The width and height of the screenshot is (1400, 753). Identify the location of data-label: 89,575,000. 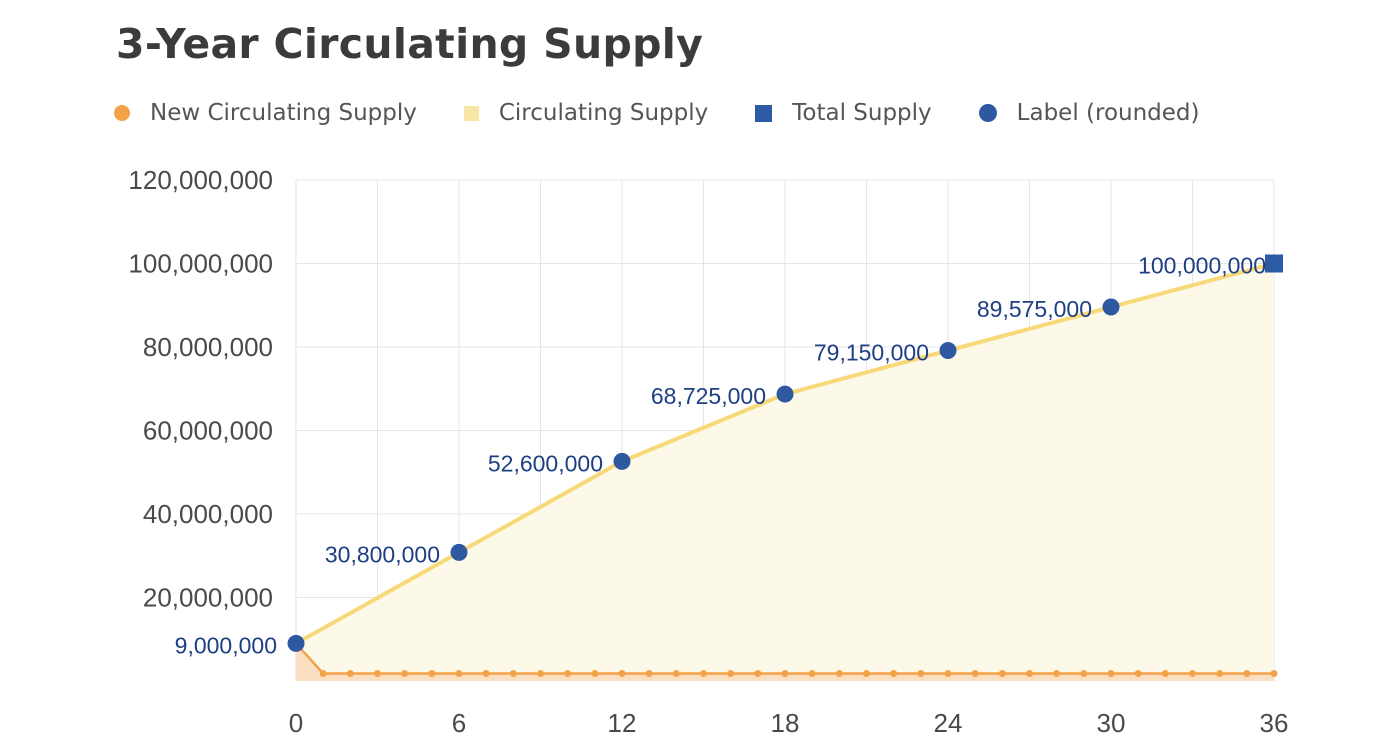
(1034, 309).